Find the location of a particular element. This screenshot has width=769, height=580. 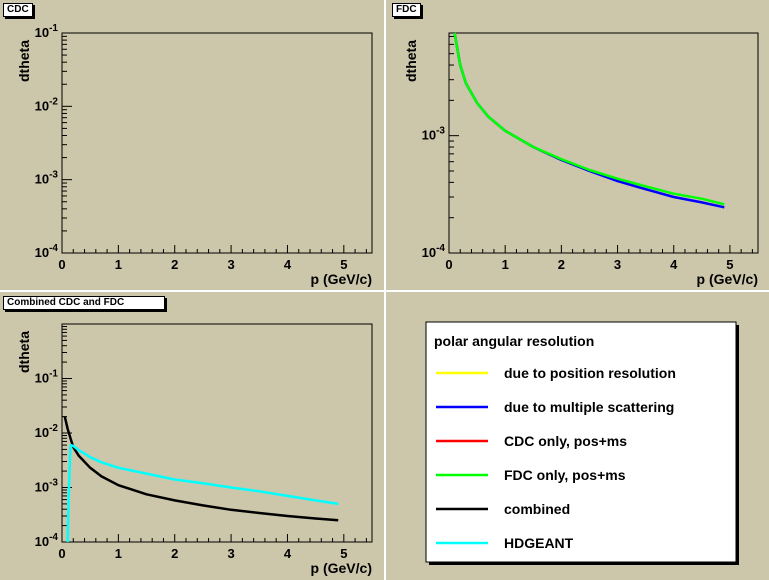

panel-label-fdc: FDC is located at coordinates (406, 10).